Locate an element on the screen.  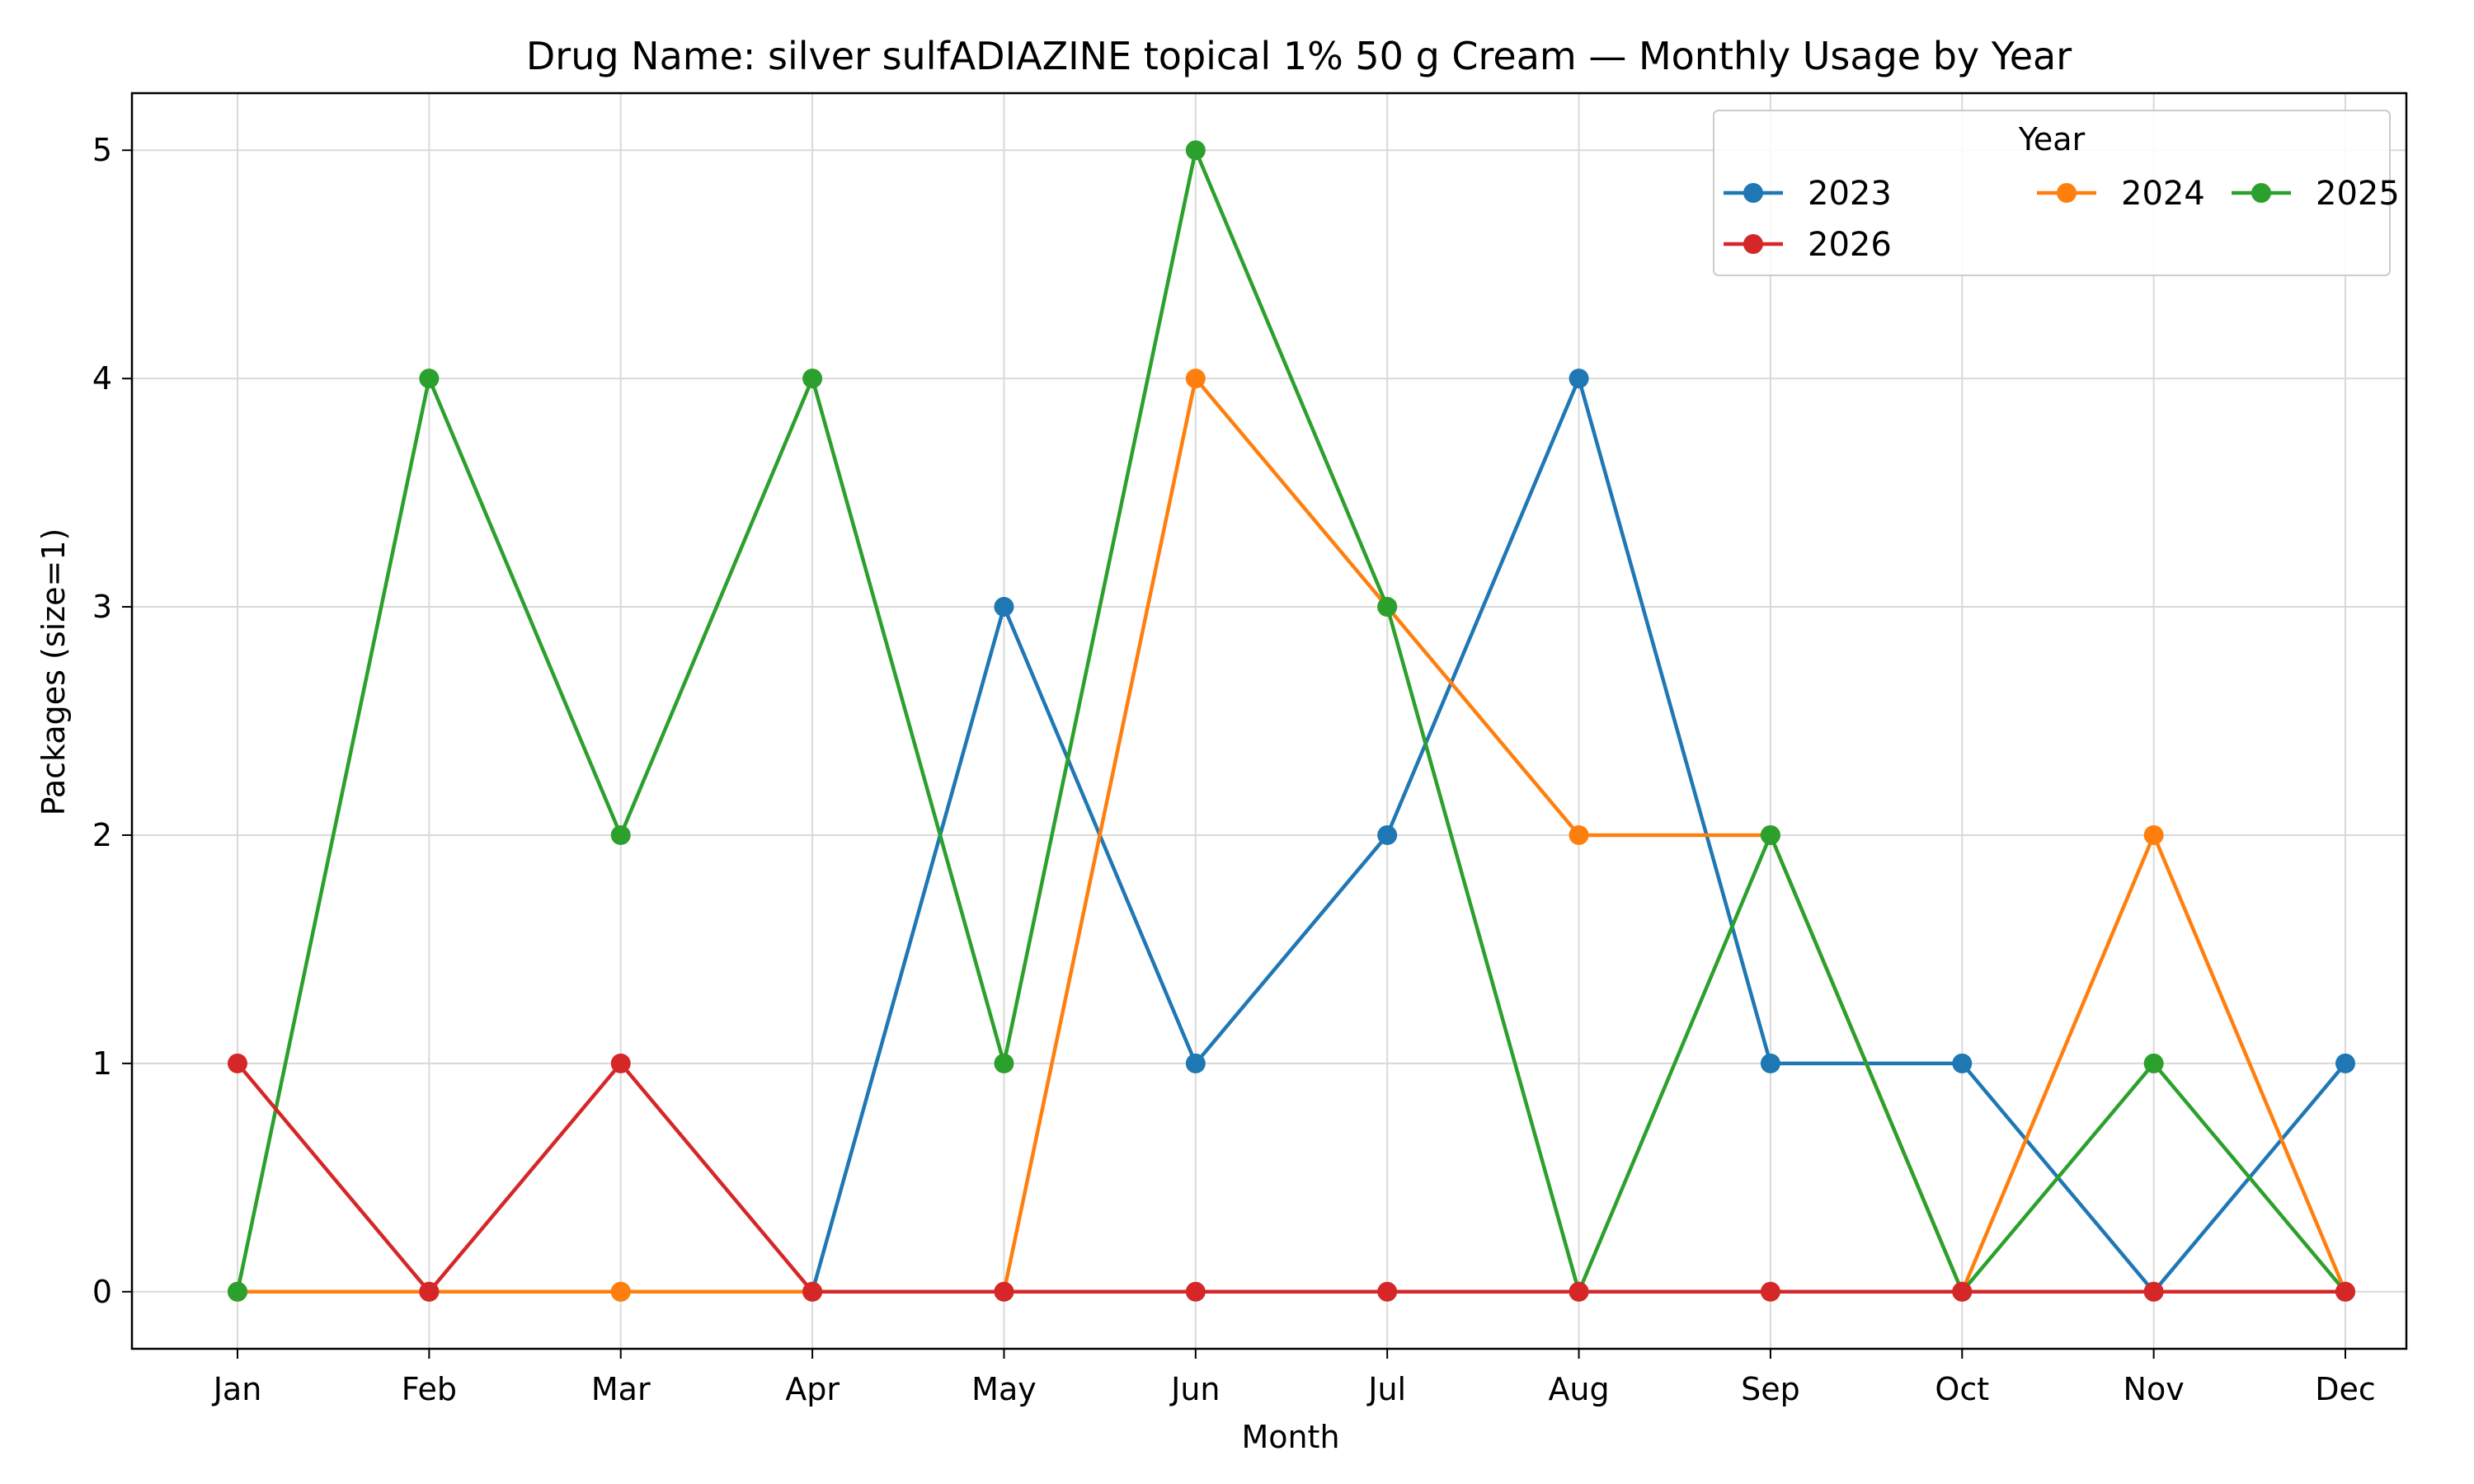
legend-label: 2024 is located at coordinates (2163, 194).